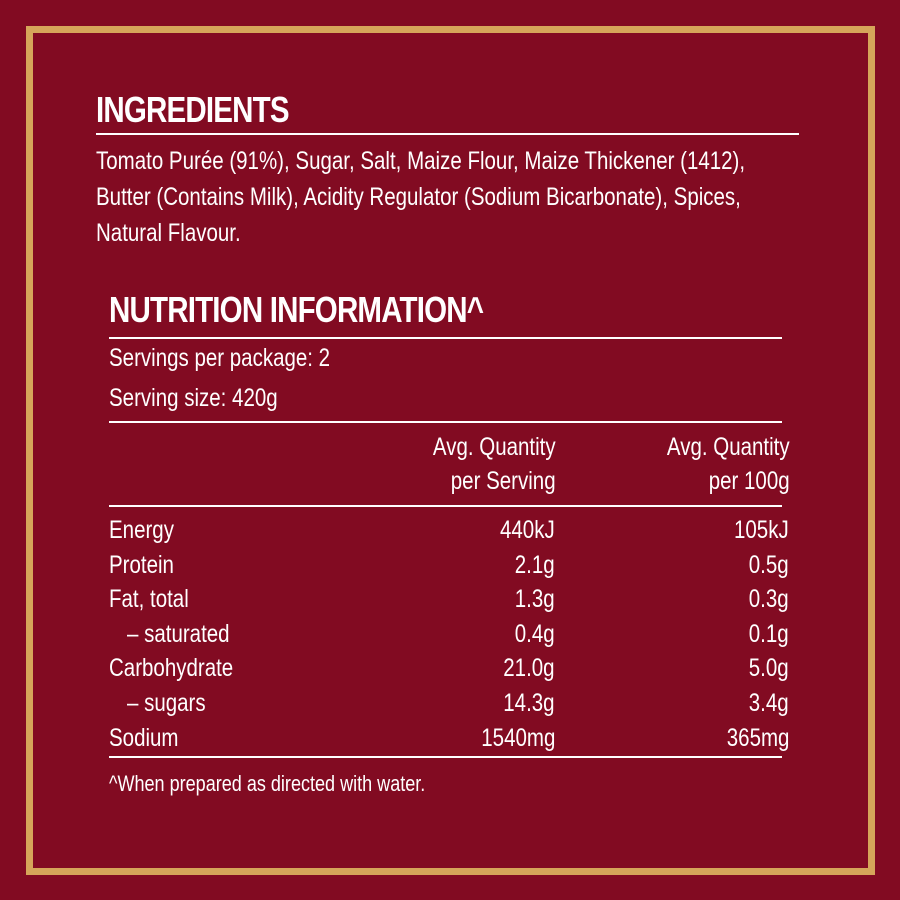 This screenshot has height=900, width=900. Describe the element at coordinates (445, 757) in the screenshot. I see `table-bottom-divider` at that location.